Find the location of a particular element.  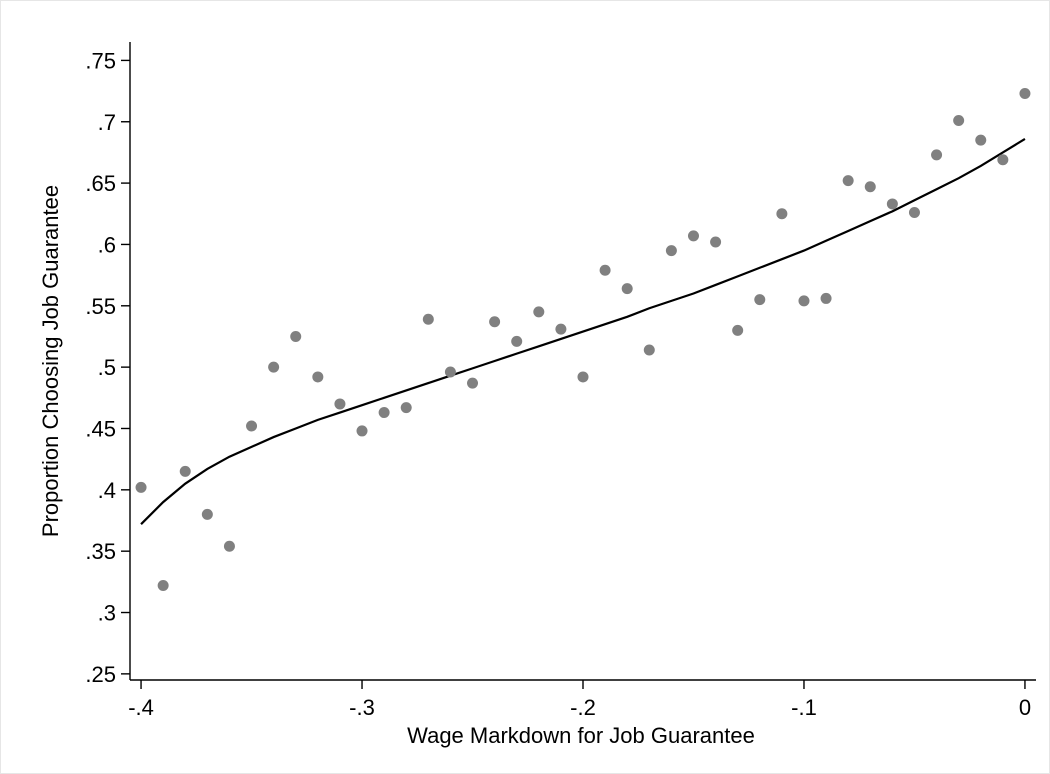

x-tick-label: -.3 is located at coordinates (362, 707).